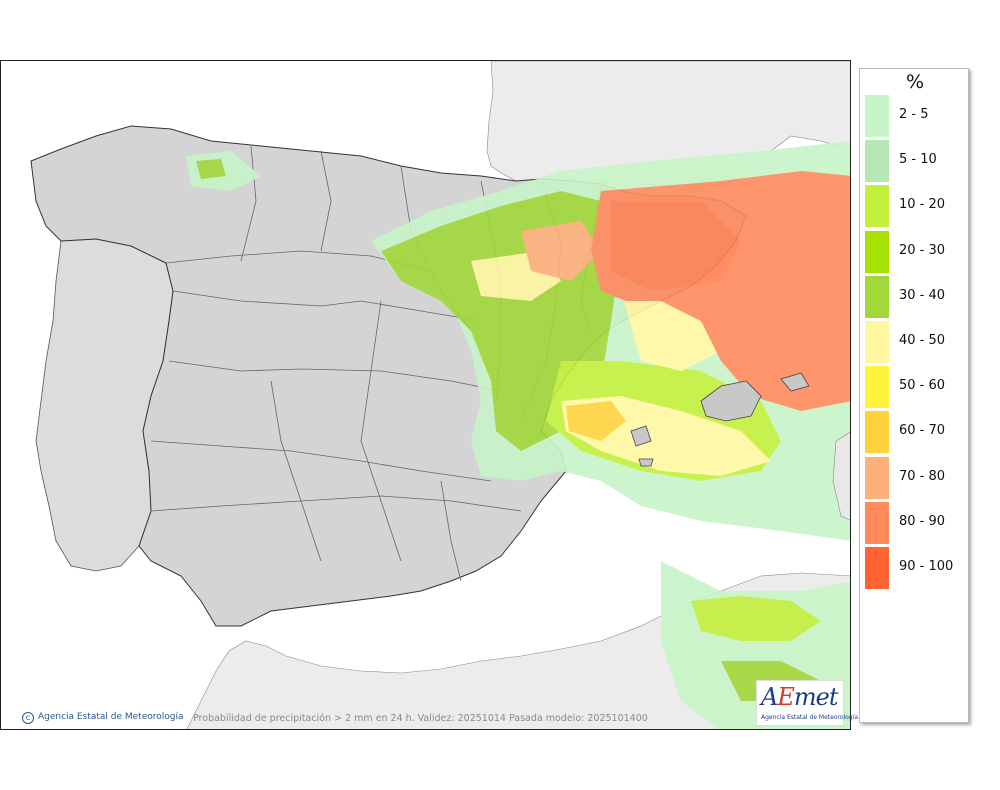 This screenshot has height=790, width=1000. I want to click on legend-item: 90 - 100, so click(915, 568).